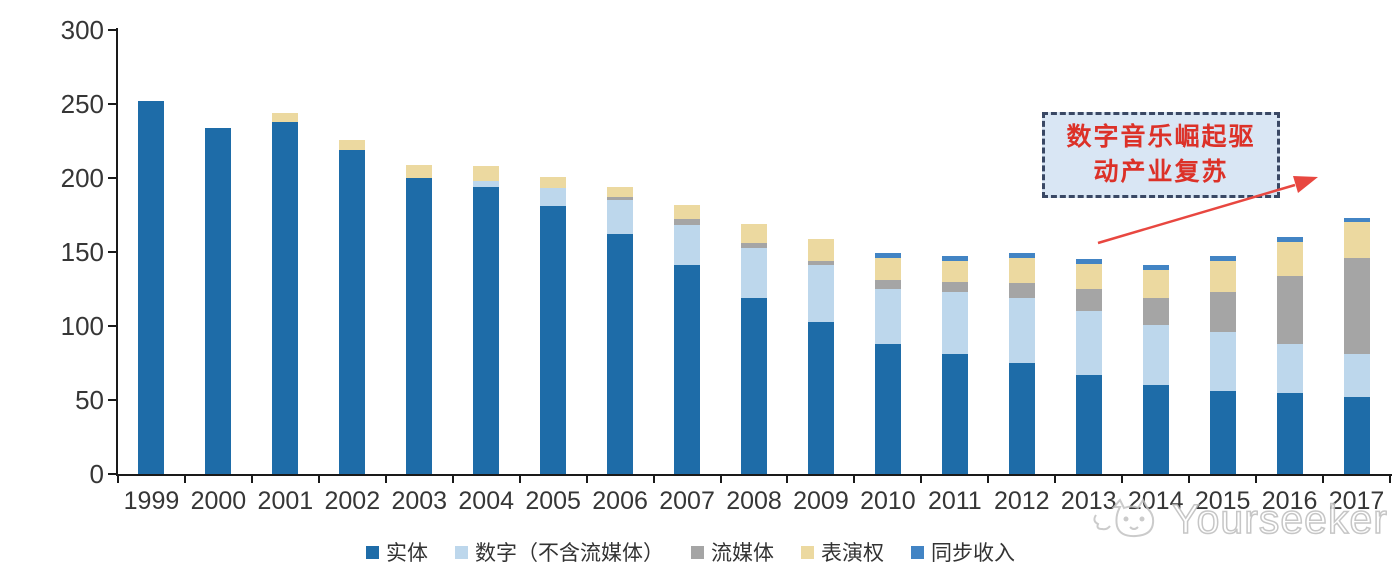 The image size is (1398, 582). What do you see at coordinates (553, 501) in the screenshot?
I see `x-tick-label: 2005` at bounding box center [553, 501].